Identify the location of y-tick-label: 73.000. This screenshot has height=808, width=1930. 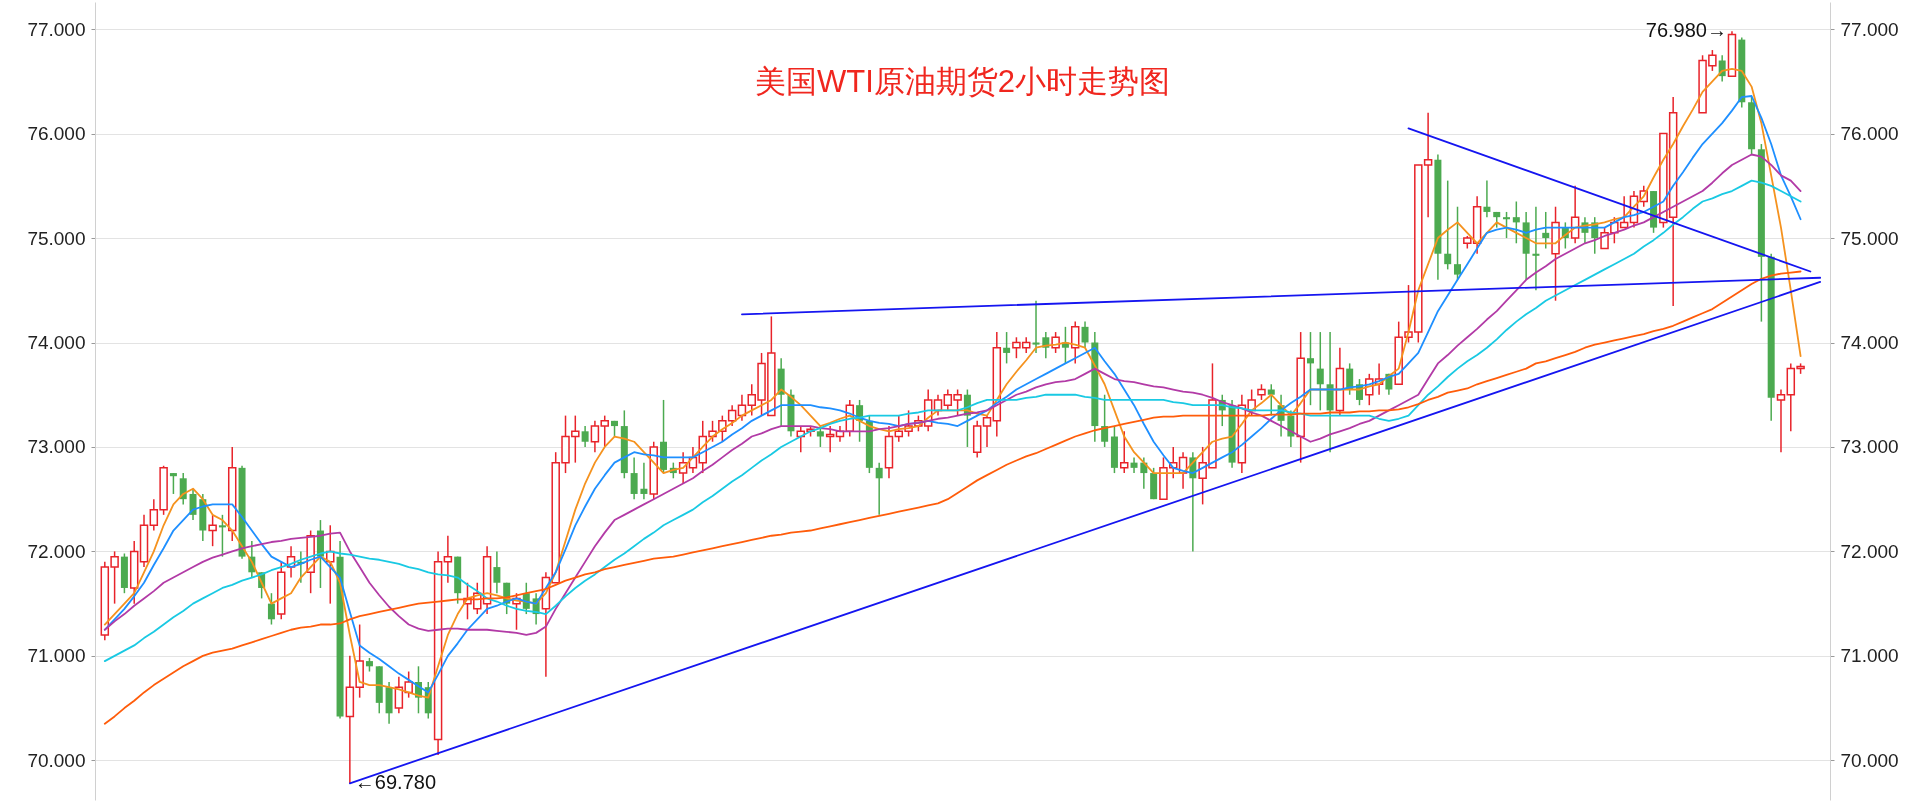
(56, 447).